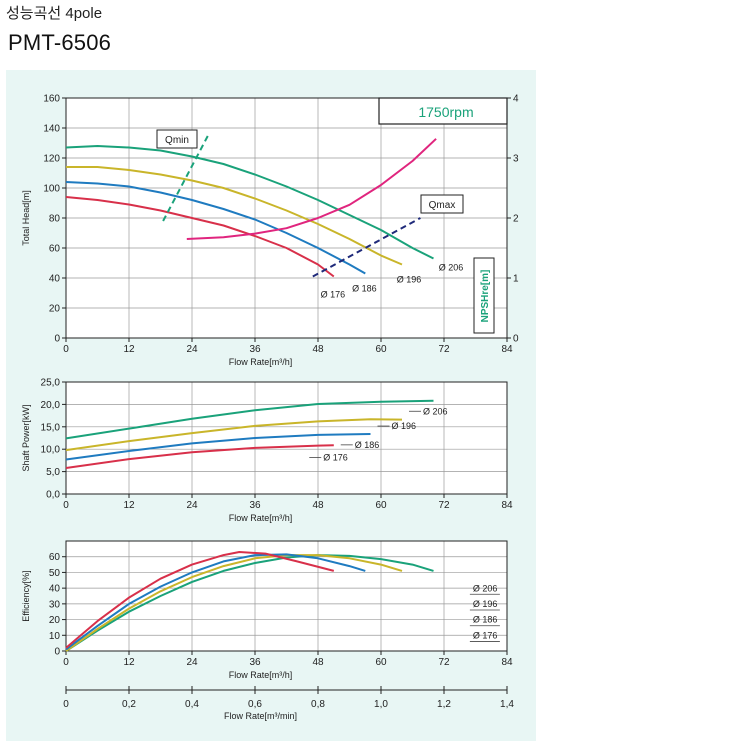  I want to click on power-curve-label: Ø 176, so click(335, 457).